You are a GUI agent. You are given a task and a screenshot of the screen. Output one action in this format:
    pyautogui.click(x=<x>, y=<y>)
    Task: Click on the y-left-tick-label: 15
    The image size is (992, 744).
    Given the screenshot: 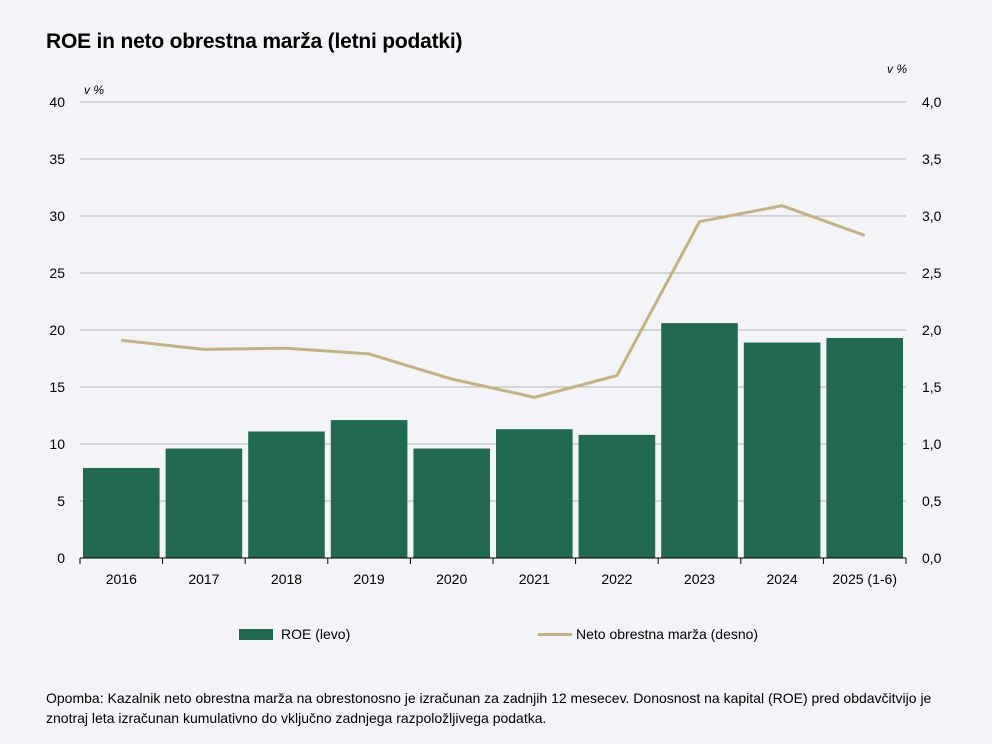 What is the action you would take?
    pyautogui.click(x=57, y=387)
    